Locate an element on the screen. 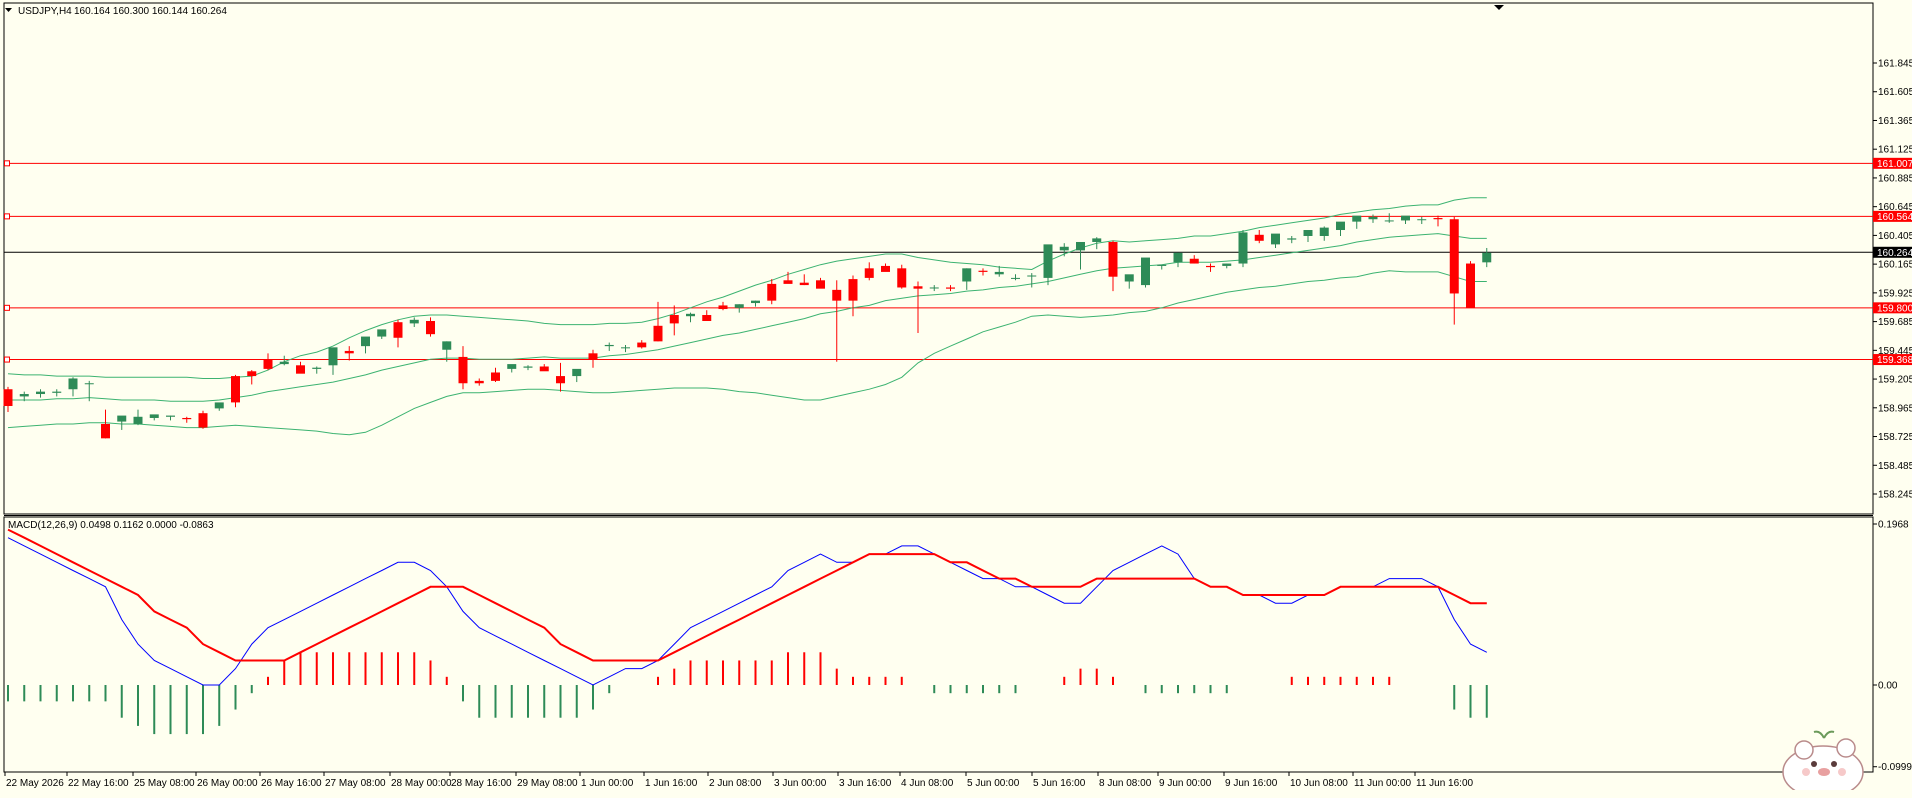  price-axis-label: 158.965 is located at coordinates (1895, 408).